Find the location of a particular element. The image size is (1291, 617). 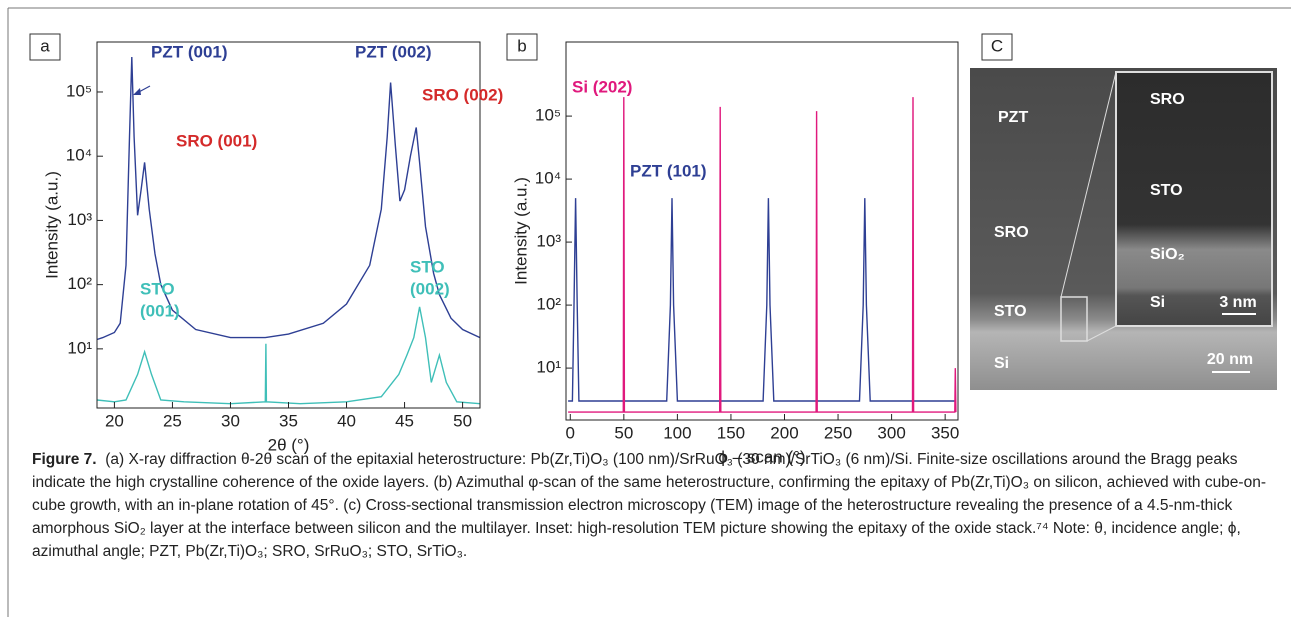

panel-label: b is located at coordinates (521, 45).